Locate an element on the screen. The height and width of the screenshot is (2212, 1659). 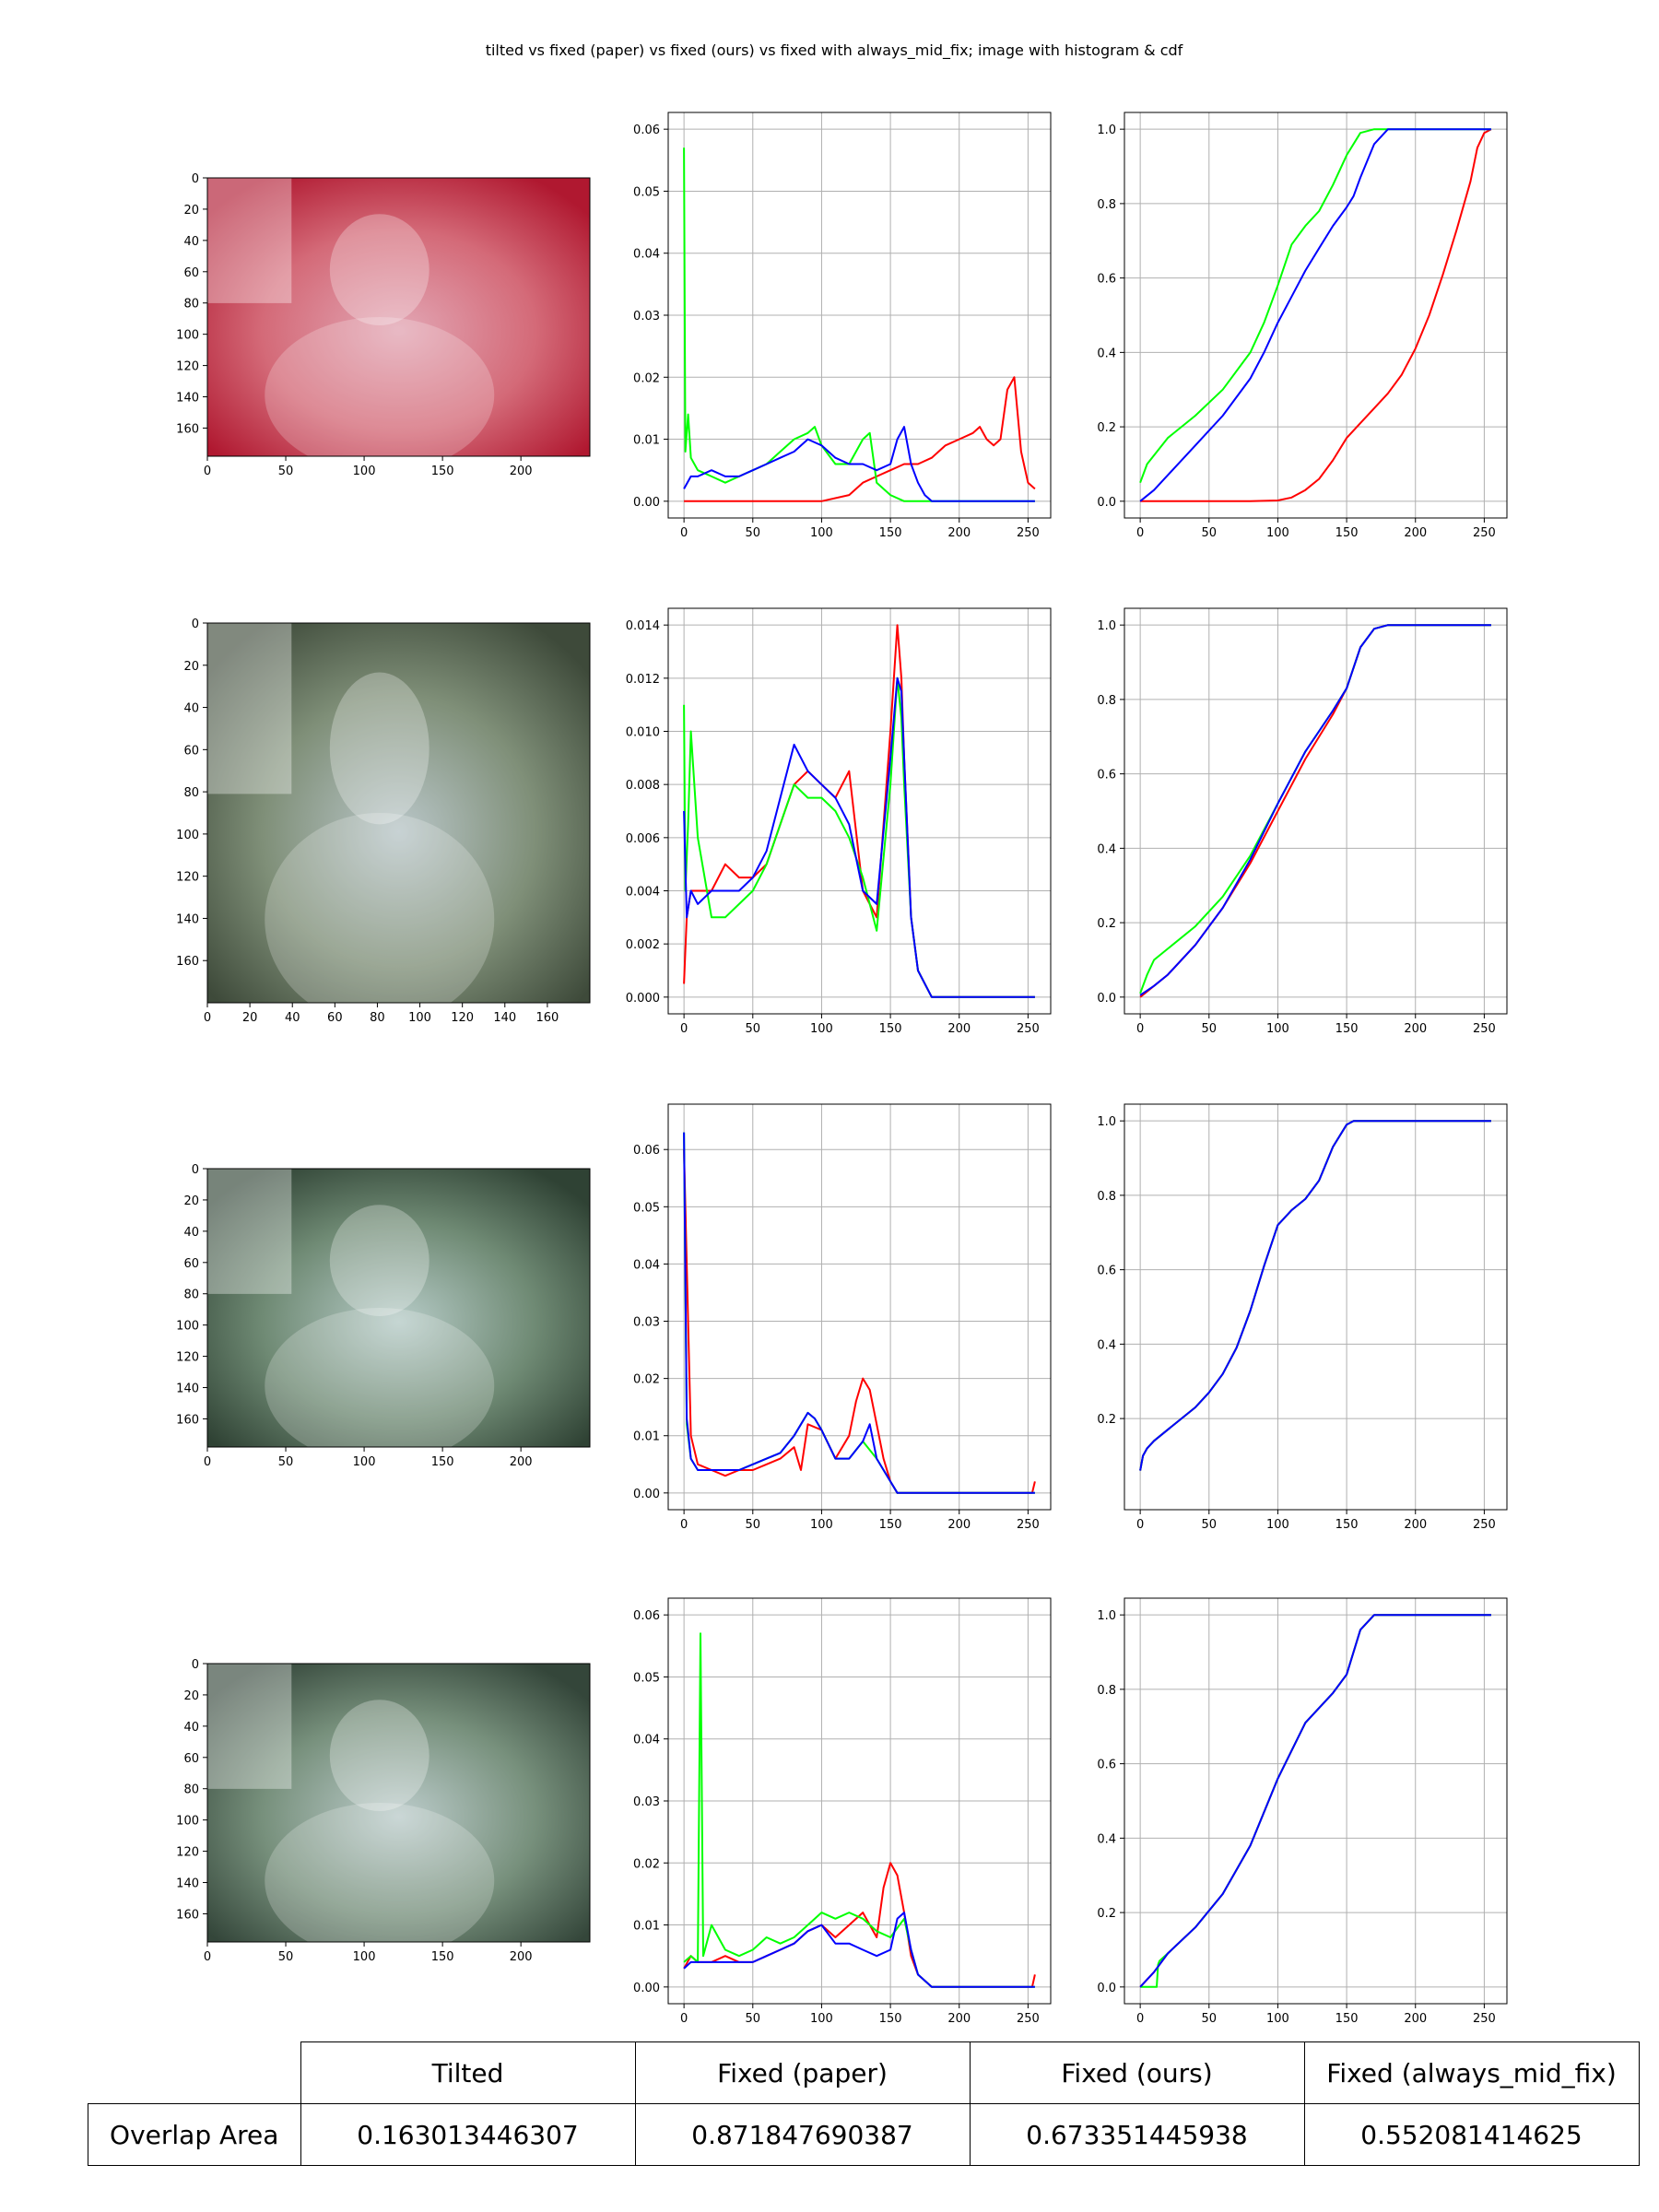
y-tick-label: 0.002 is located at coordinates (643, 945).